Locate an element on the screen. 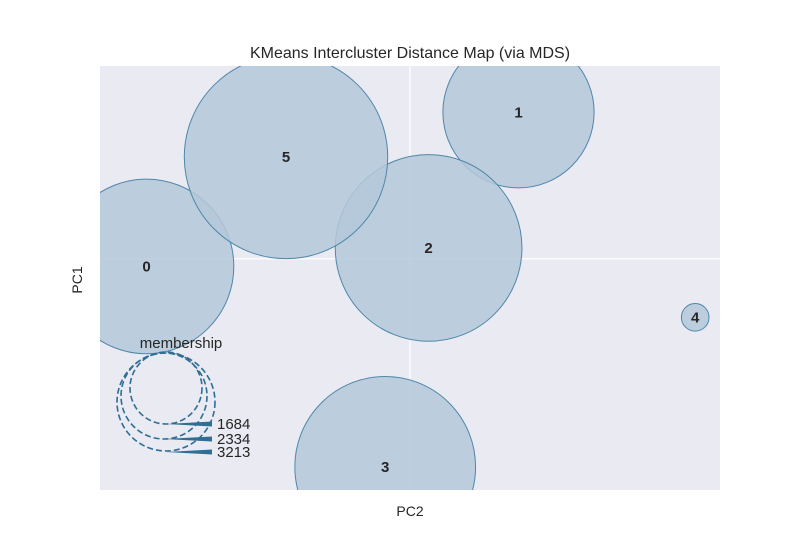 This screenshot has width=800, height=550. cluster-label-4: 4 is located at coordinates (695, 317).